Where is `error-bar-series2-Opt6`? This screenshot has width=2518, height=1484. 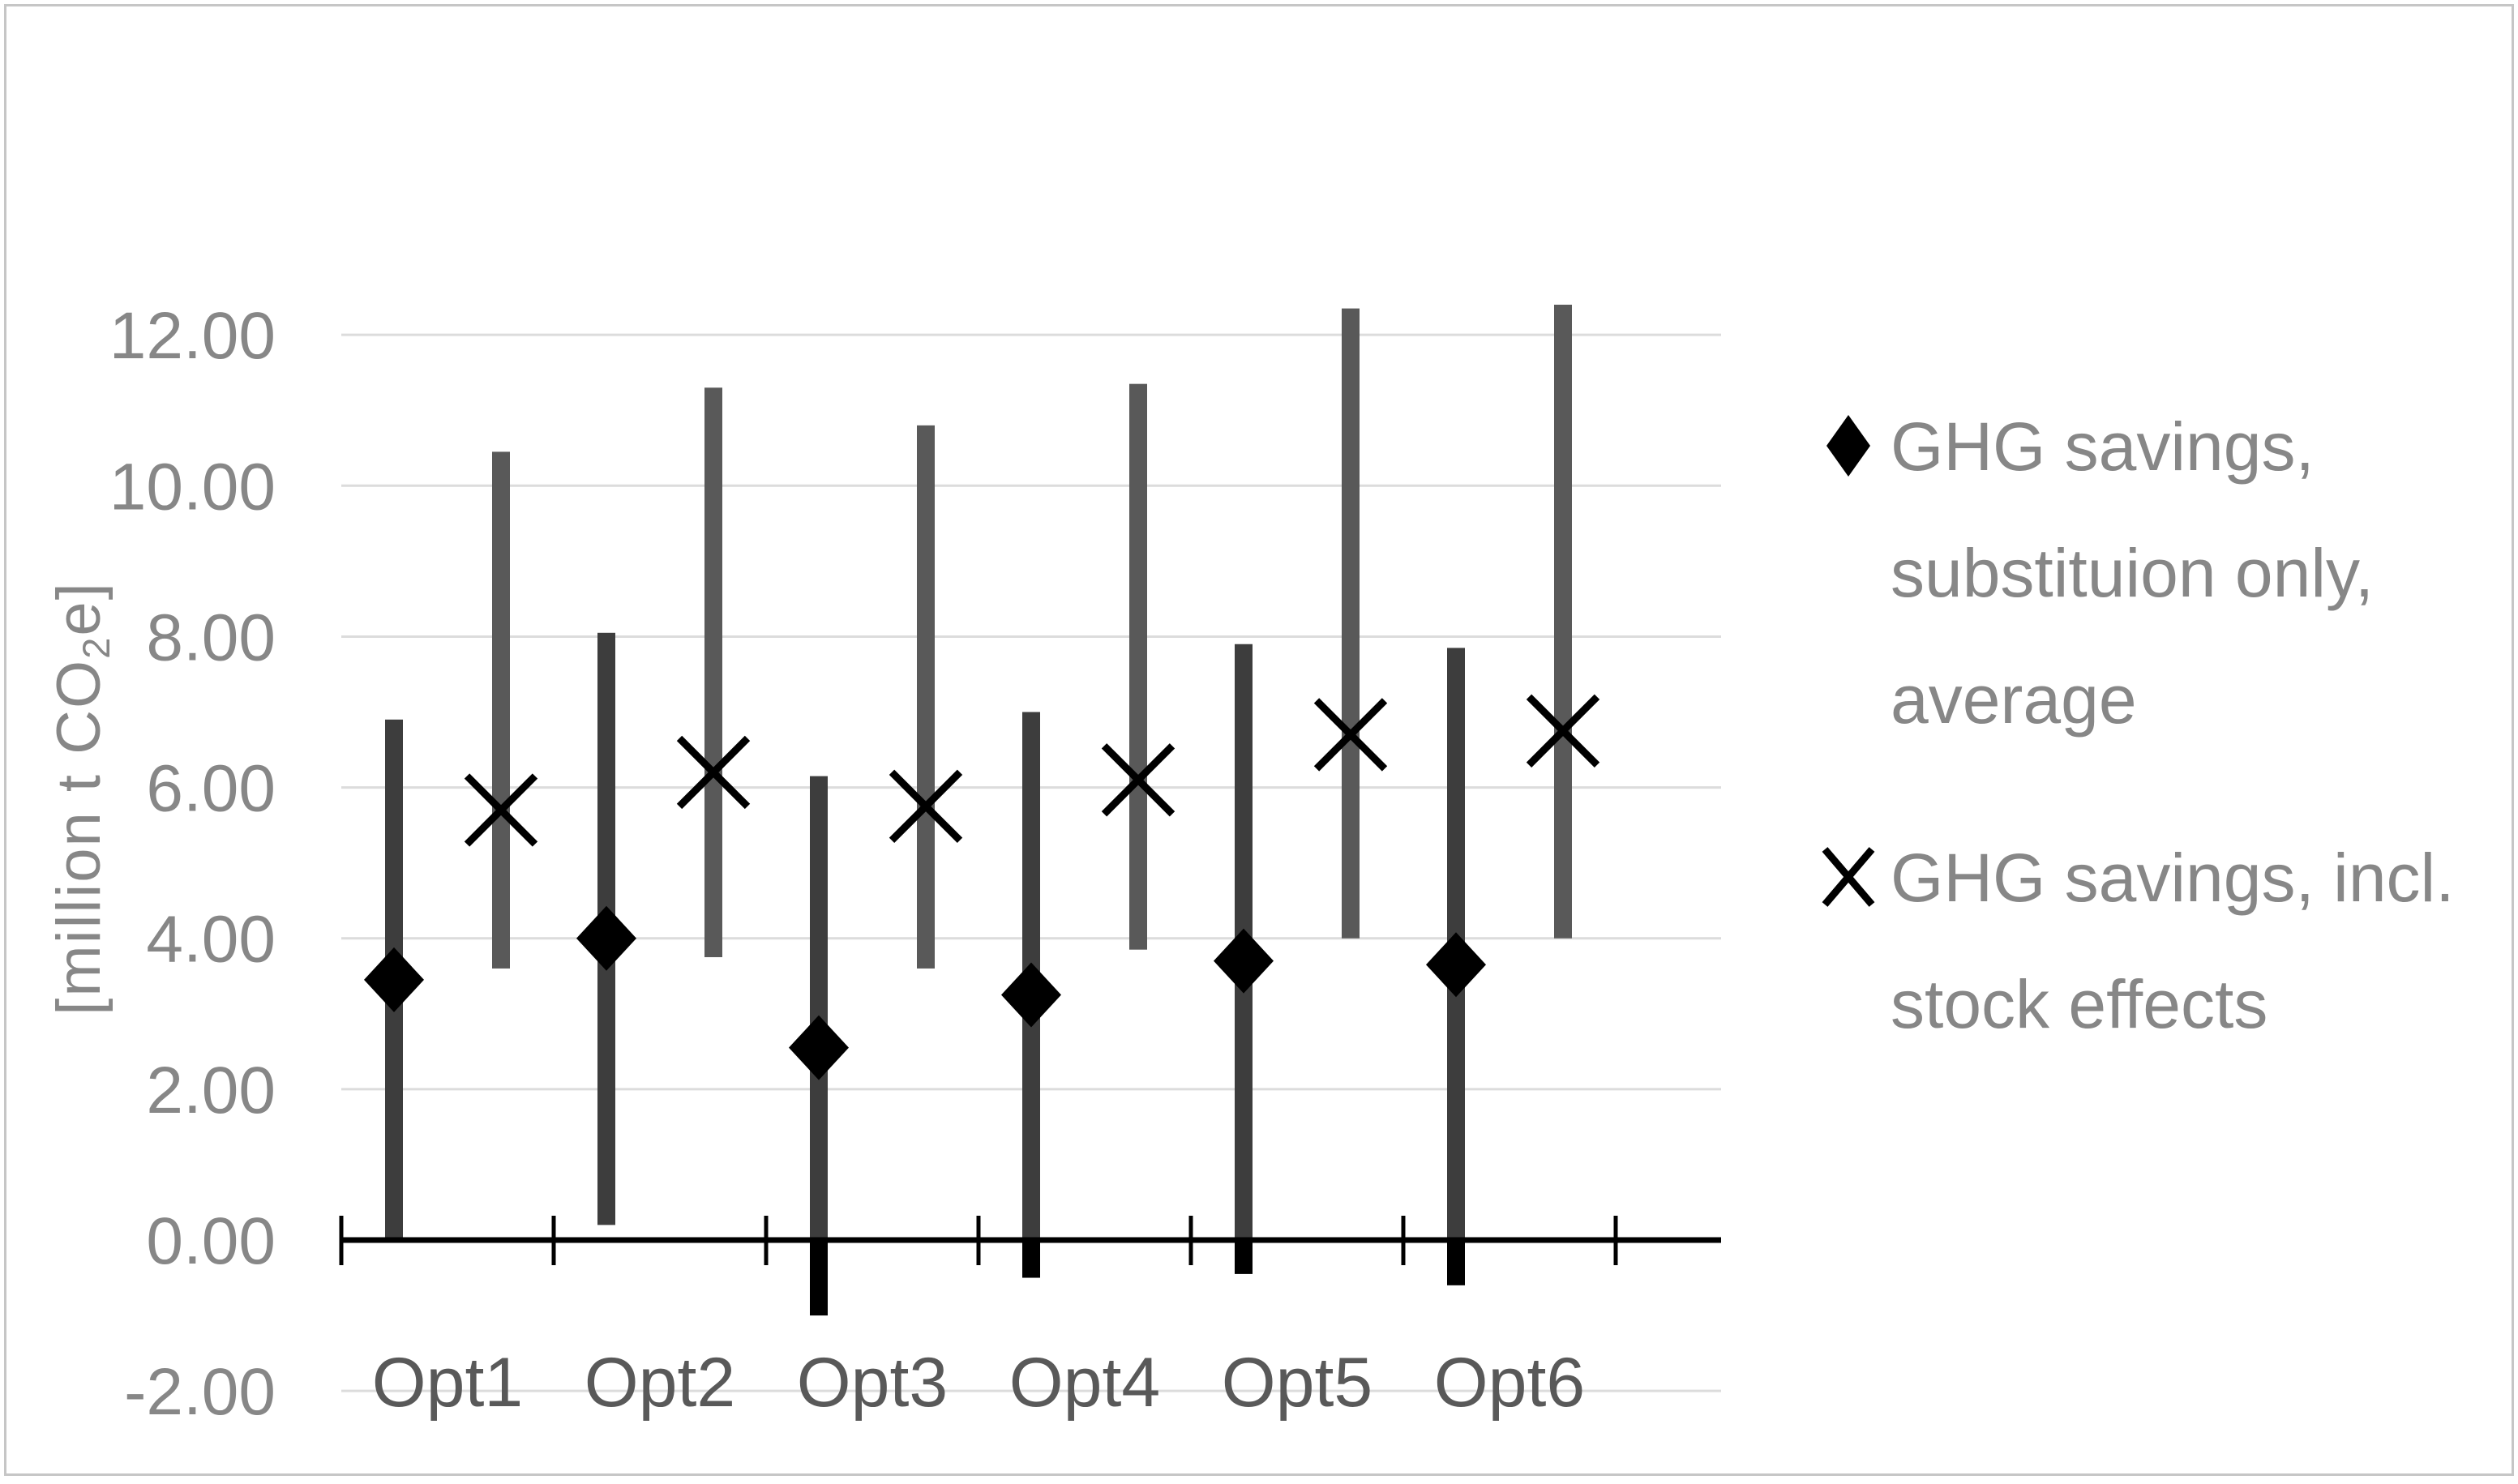
error-bar-series2-Opt6 is located at coordinates (1563, 621).